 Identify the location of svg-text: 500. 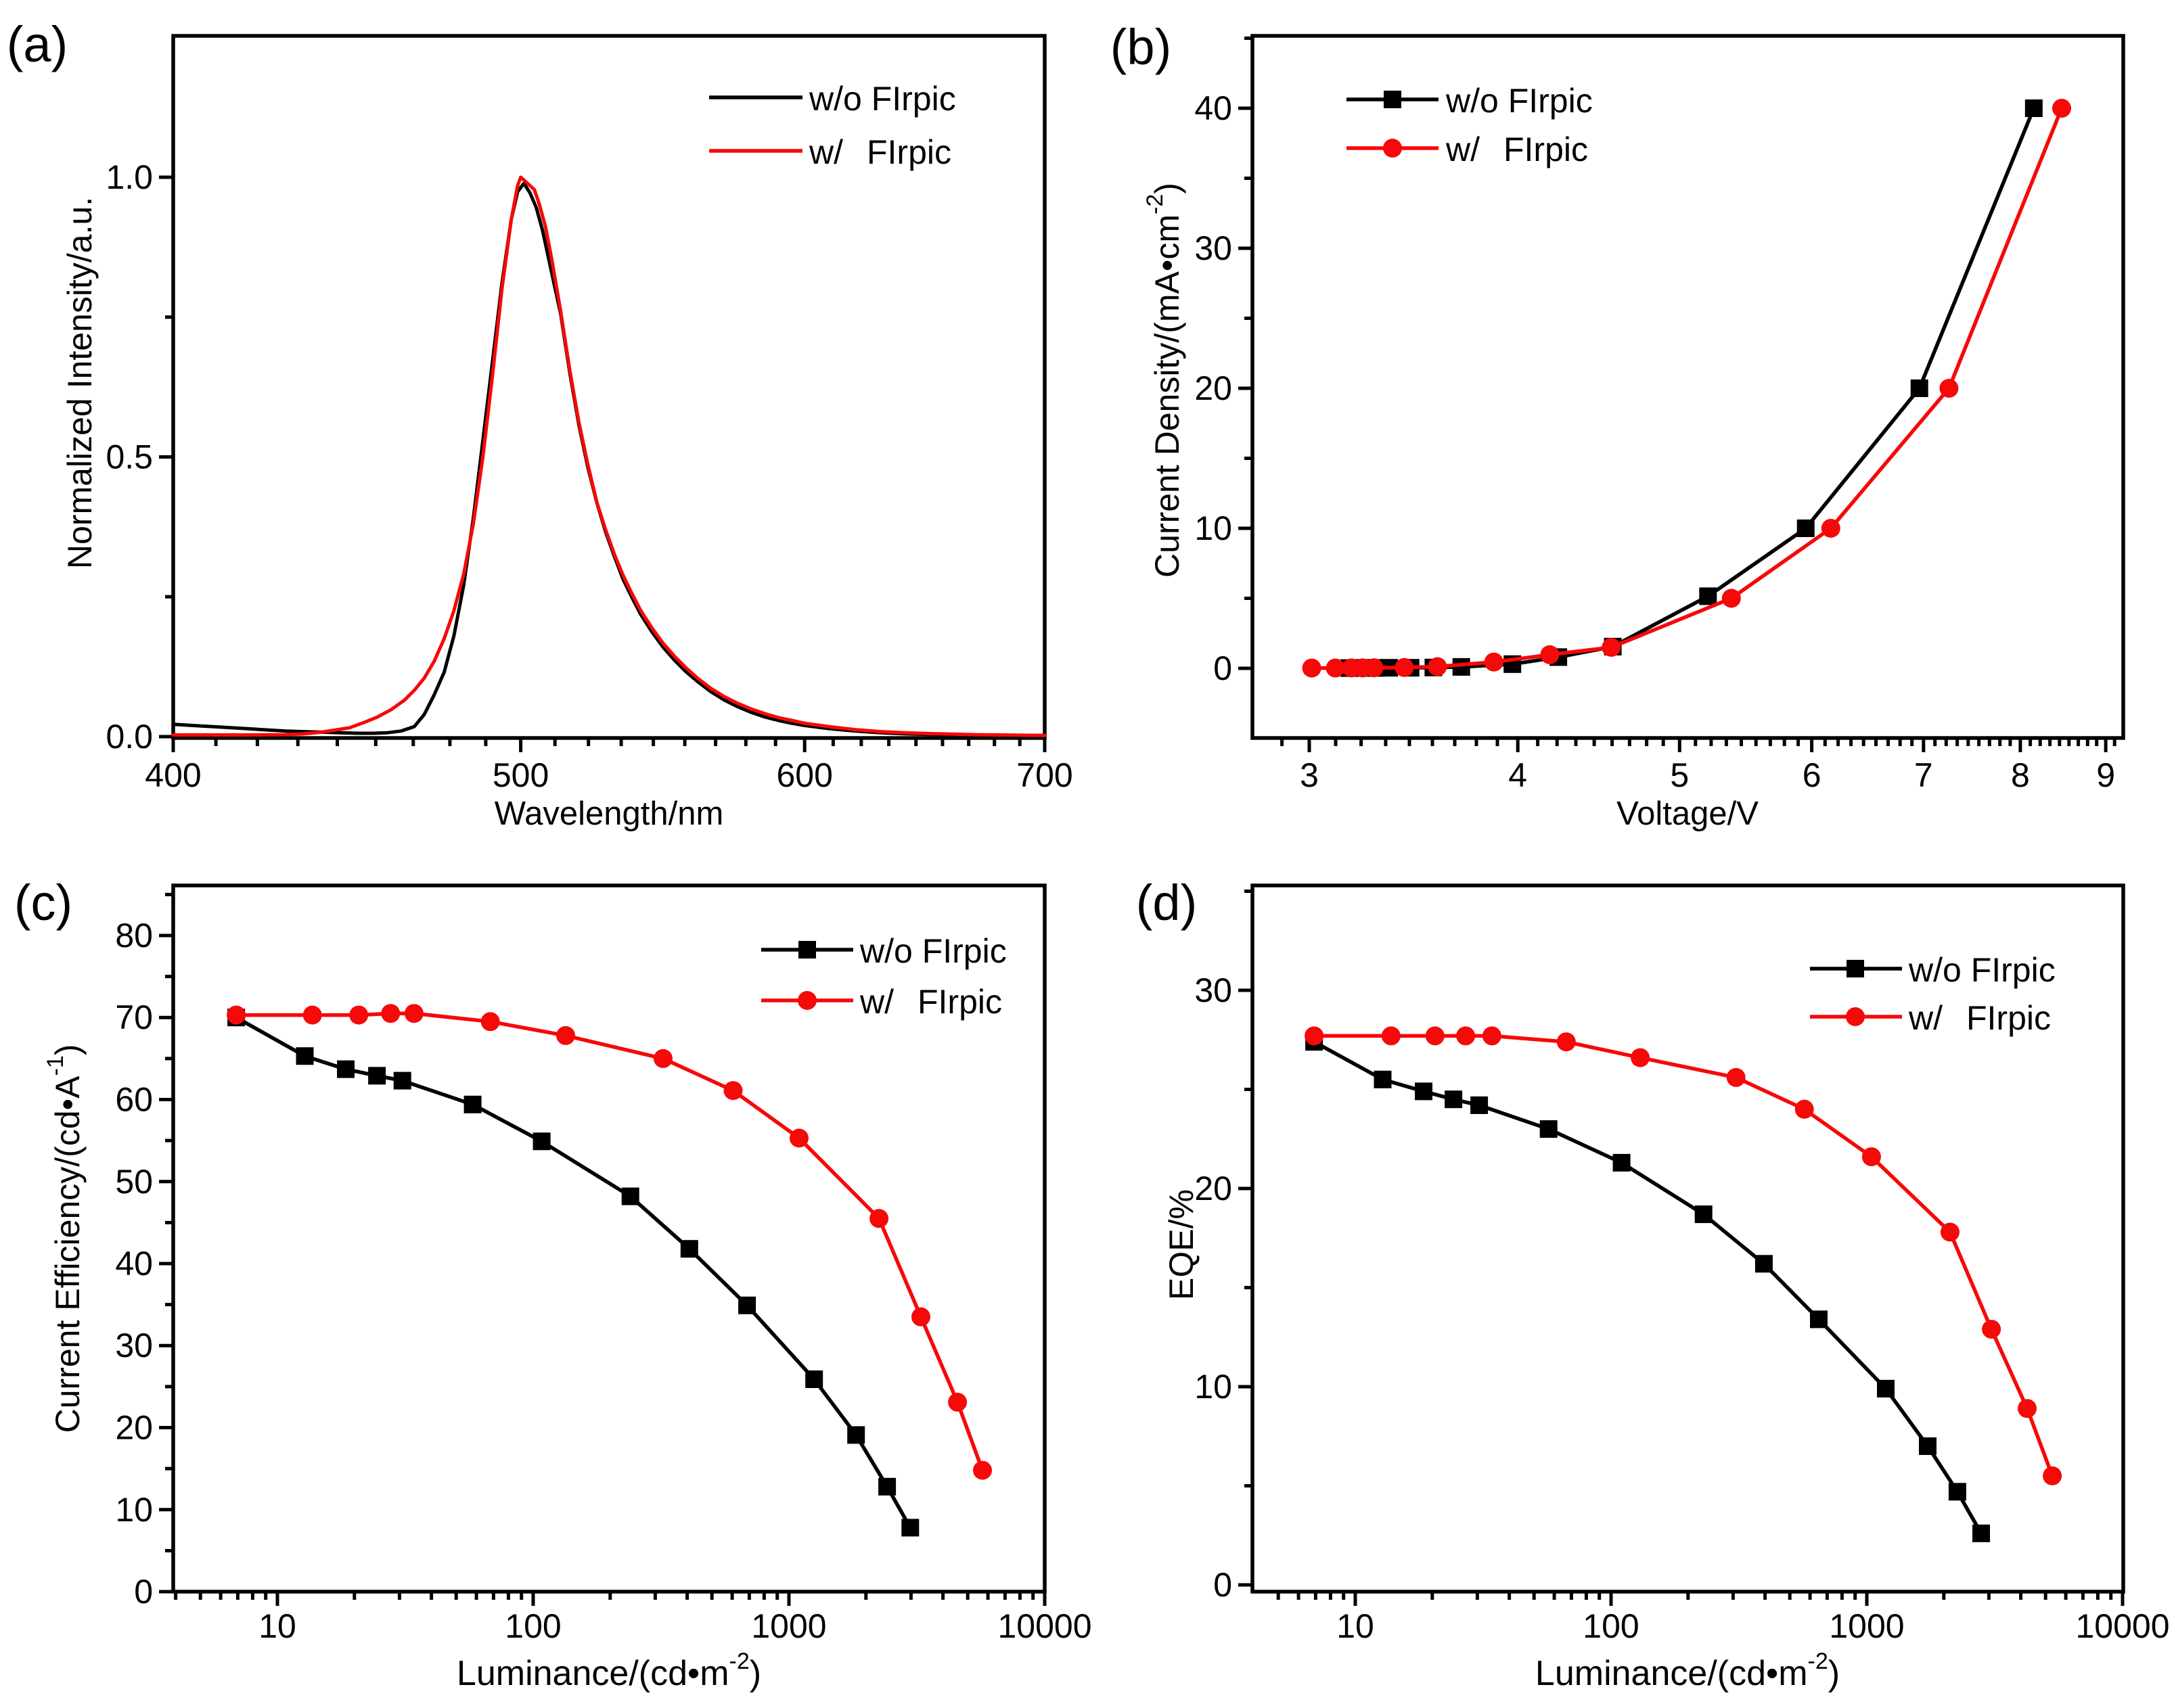
(521, 775).